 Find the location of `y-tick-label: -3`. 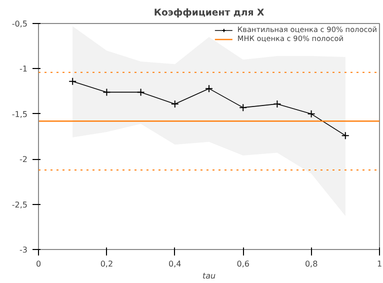

y-tick-label: -3 is located at coordinates (24, 250).